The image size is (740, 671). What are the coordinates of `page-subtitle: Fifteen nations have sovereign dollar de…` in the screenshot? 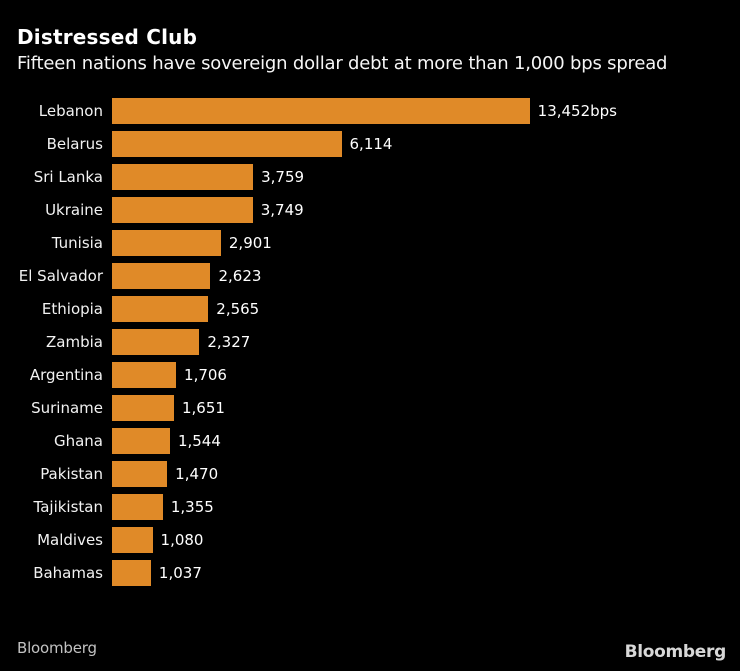 It's located at (342, 63).